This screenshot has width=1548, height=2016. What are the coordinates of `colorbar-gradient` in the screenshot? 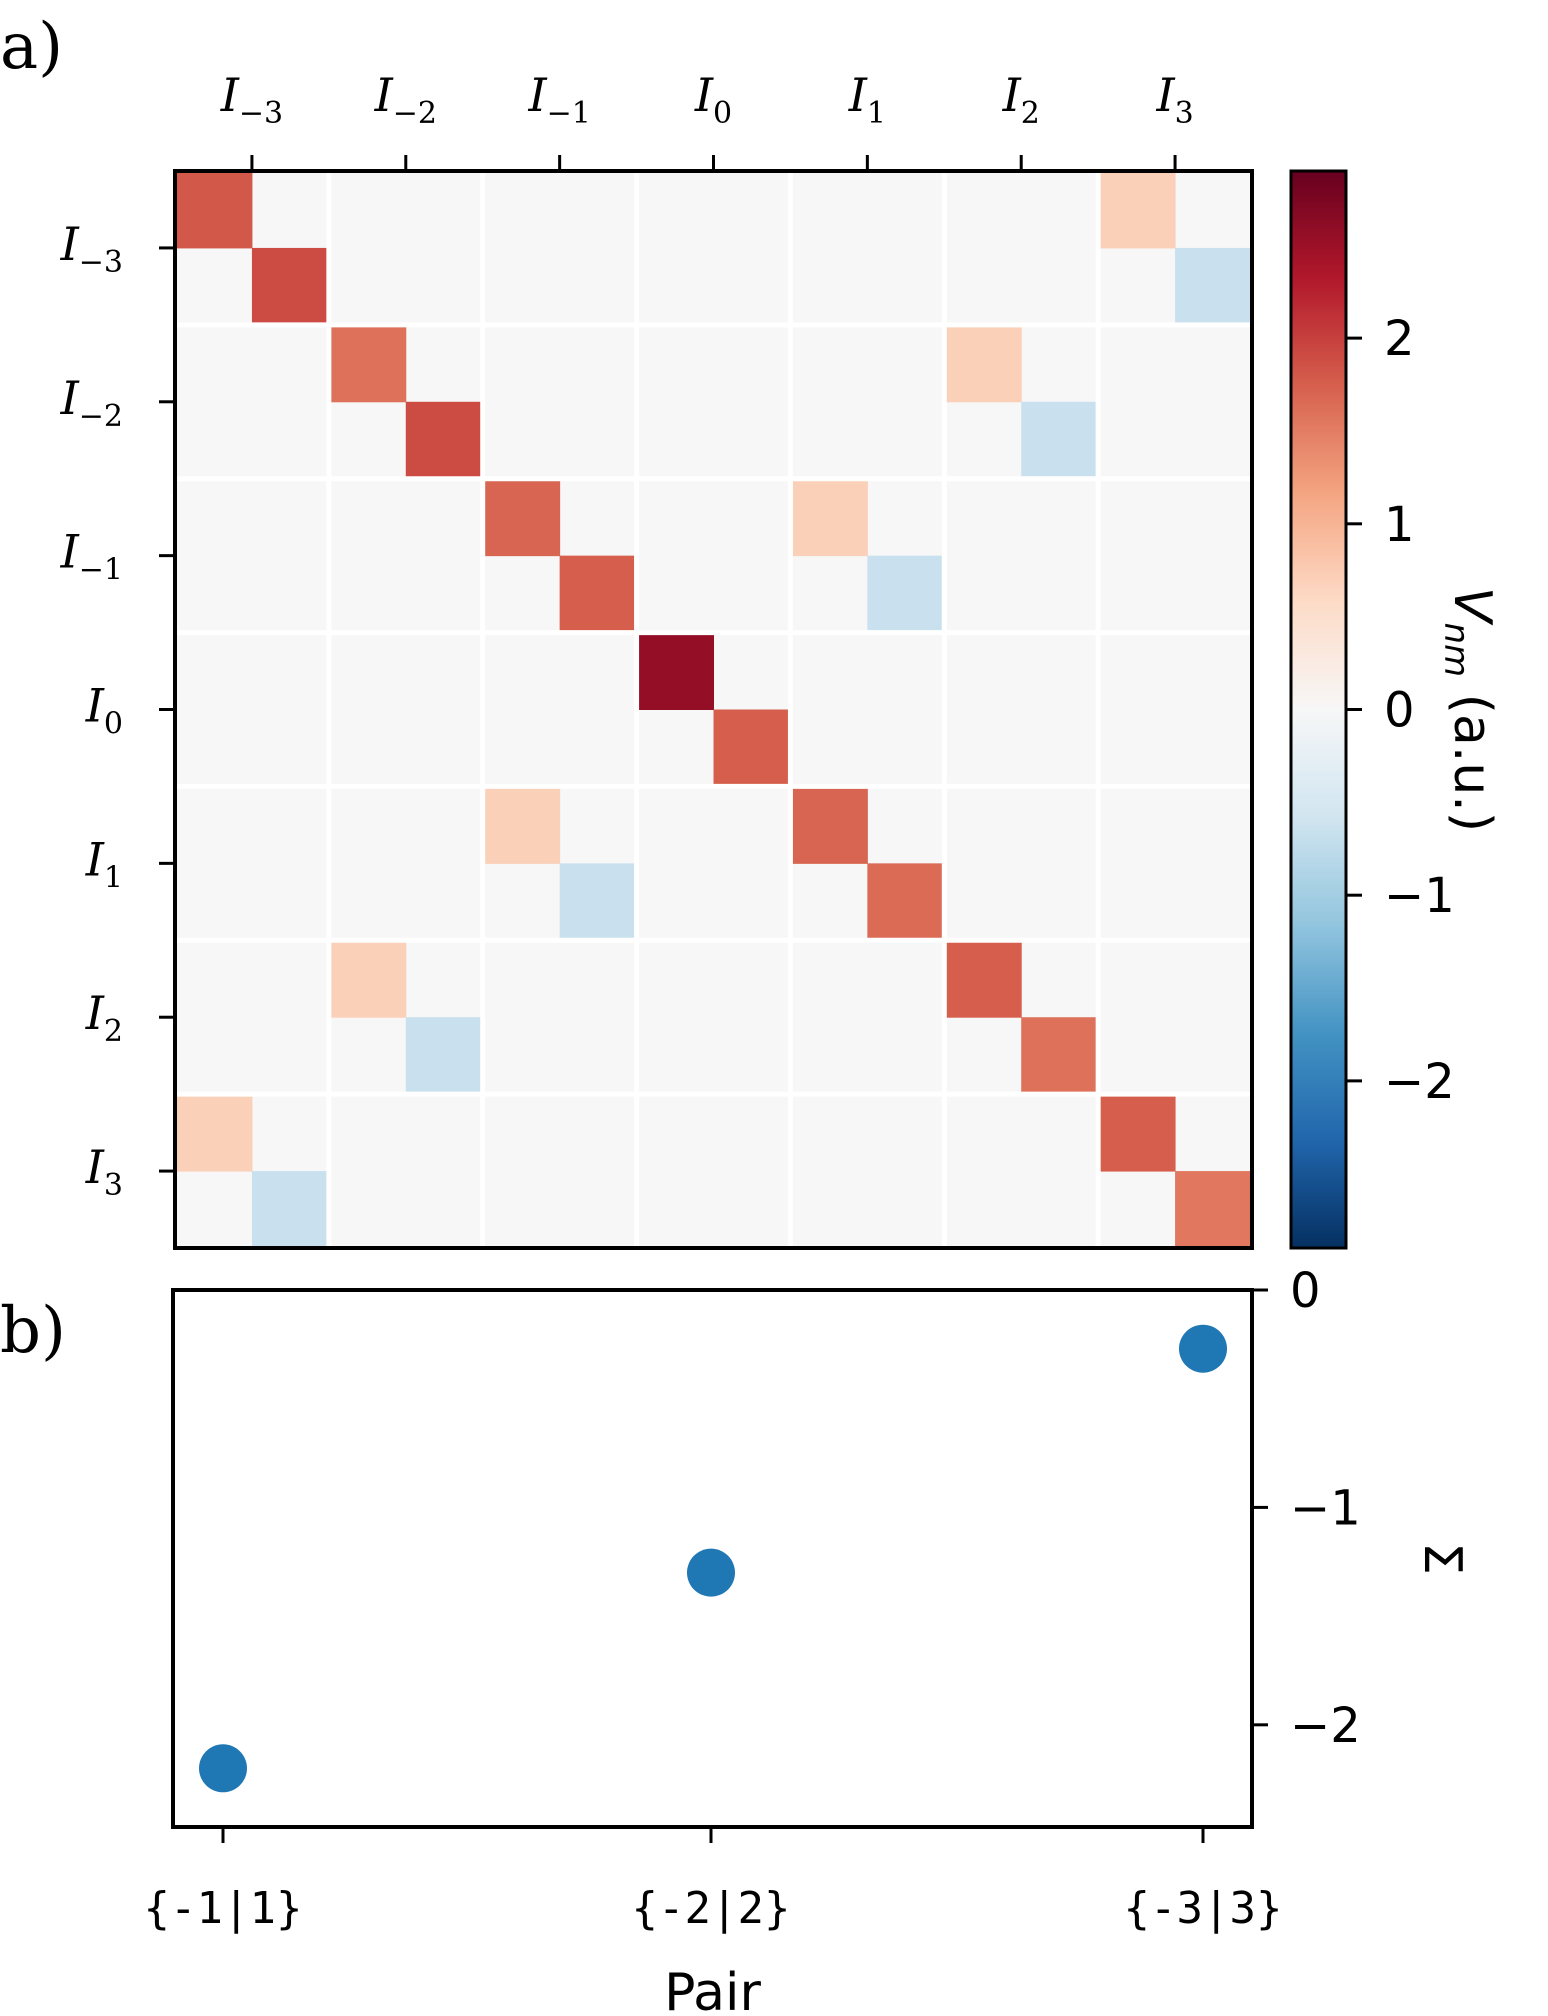 It's located at (1318, 709).